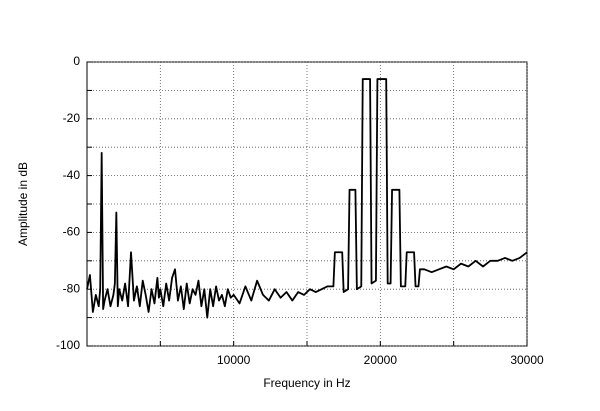 The width and height of the screenshot is (600, 411). What do you see at coordinates (527, 360) in the screenshot?
I see `x-tick-label: 30000` at bounding box center [527, 360].